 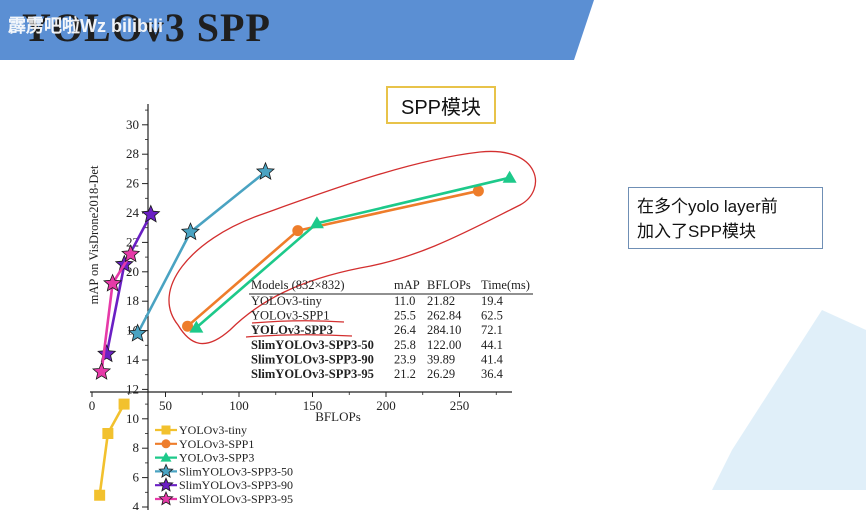 What do you see at coordinates (386, 405) in the screenshot?
I see `x-tick-label: 200` at bounding box center [386, 405].